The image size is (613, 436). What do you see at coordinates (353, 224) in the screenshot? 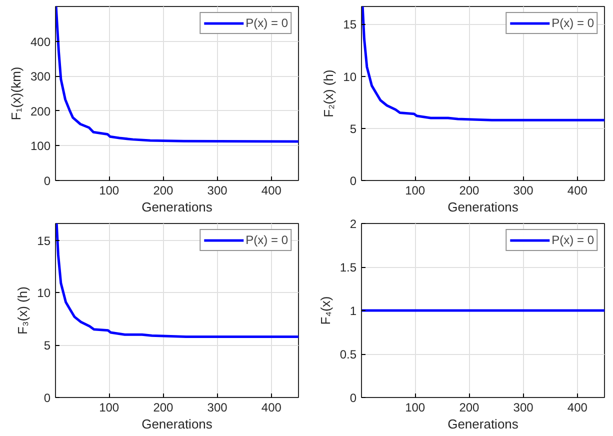
I see `y-tick-label: 2` at bounding box center [353, 224].